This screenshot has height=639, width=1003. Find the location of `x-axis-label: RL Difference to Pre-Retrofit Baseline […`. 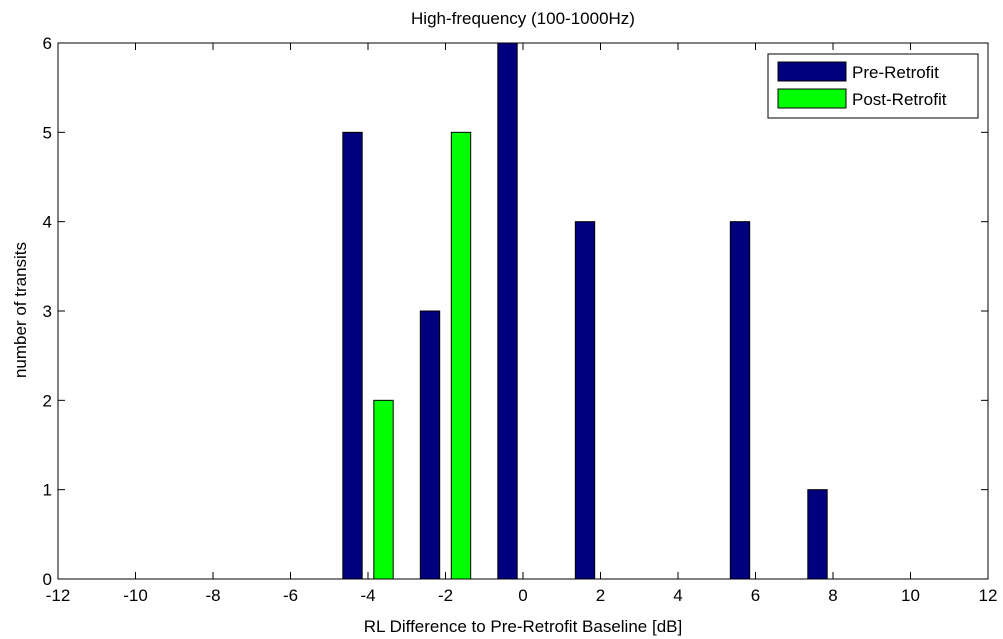

x-axis-label: RL Difference to Pre-Retrofit Baseline [… is located at coordinates (523, 626).